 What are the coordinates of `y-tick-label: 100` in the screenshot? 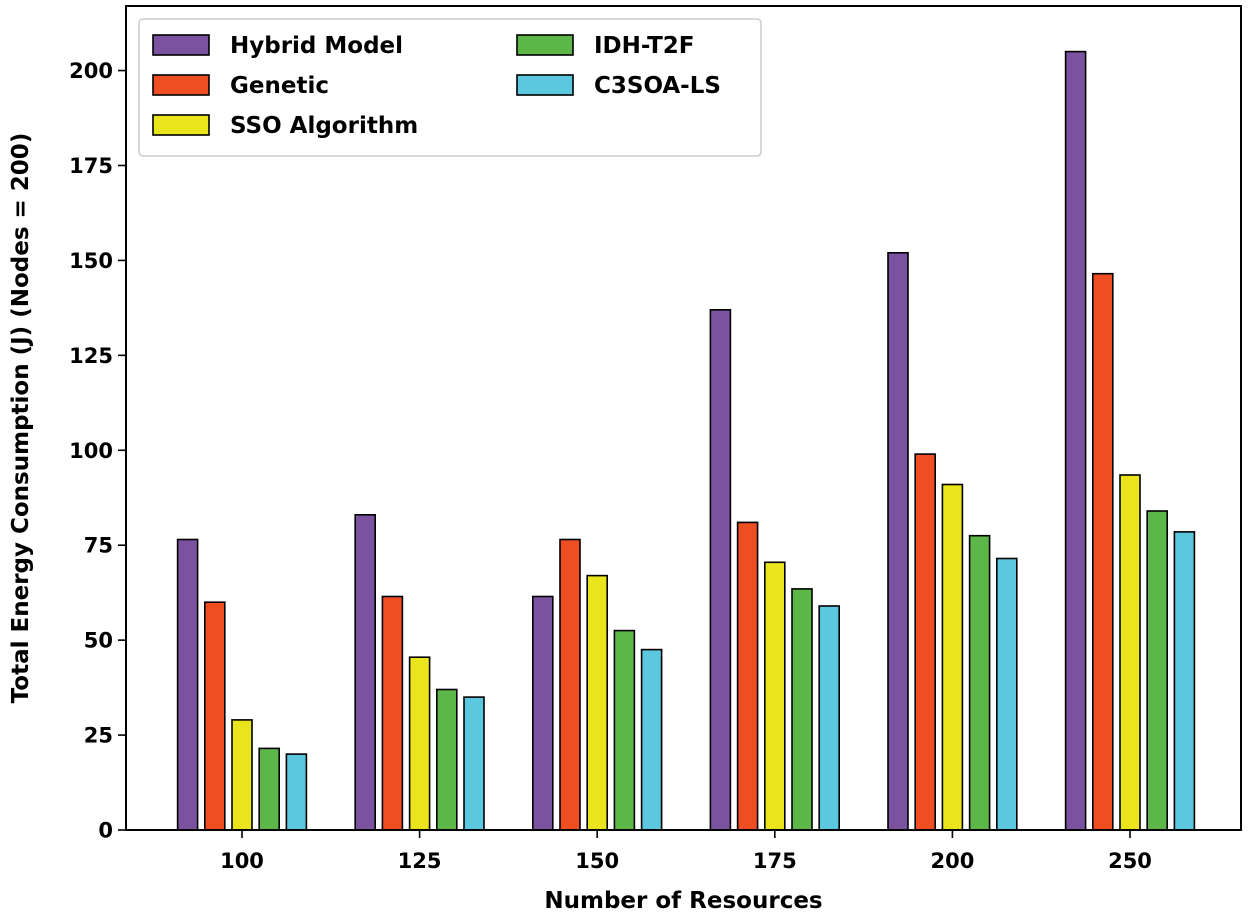 It's located at (91, 451).